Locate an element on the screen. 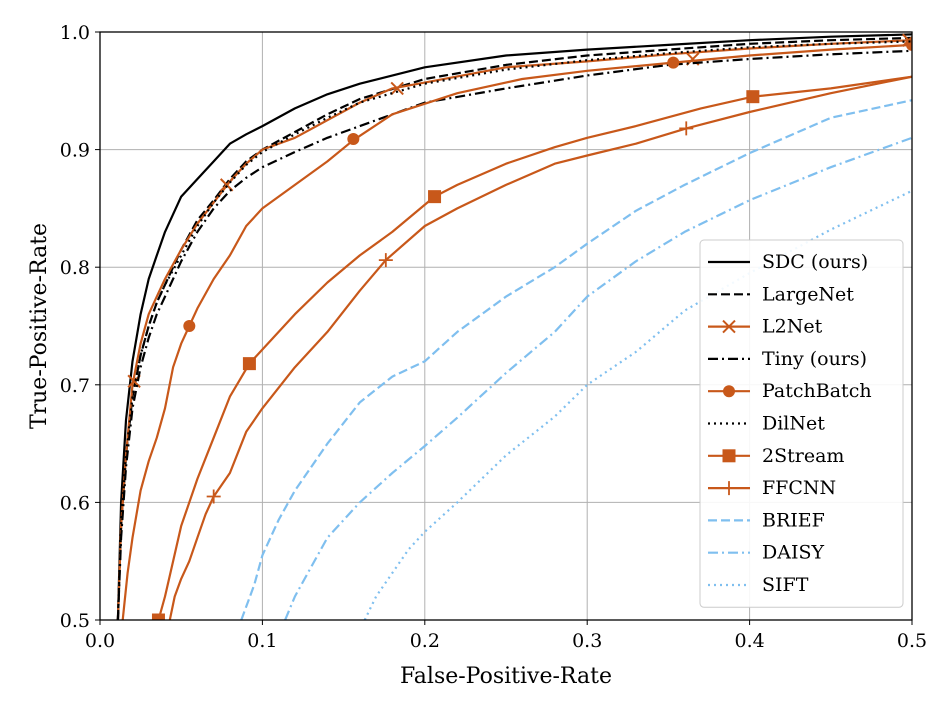 This screenshot has height=713, width=951. y-tick-label: 0.9 is located at coordinates (75, 151).